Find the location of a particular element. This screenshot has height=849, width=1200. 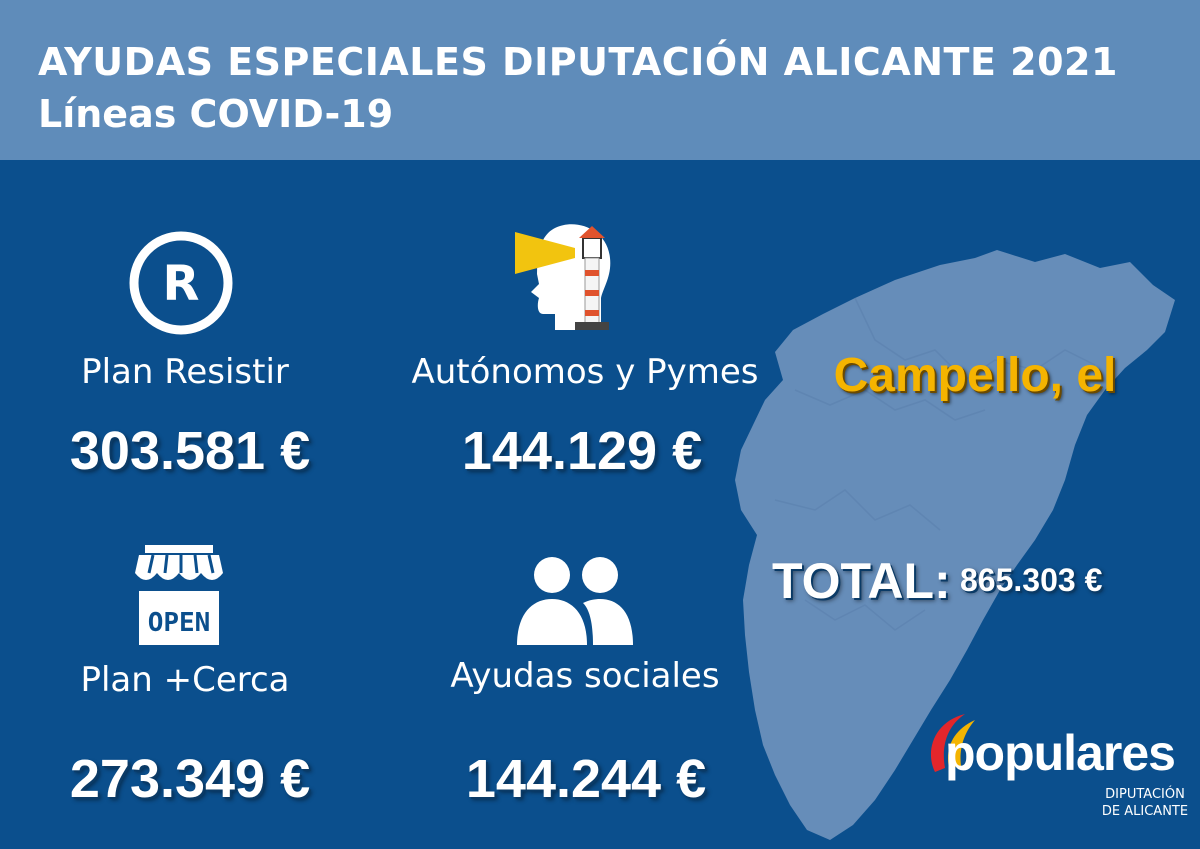

lighthouse-head-icon is located at coordinates (563, 277).